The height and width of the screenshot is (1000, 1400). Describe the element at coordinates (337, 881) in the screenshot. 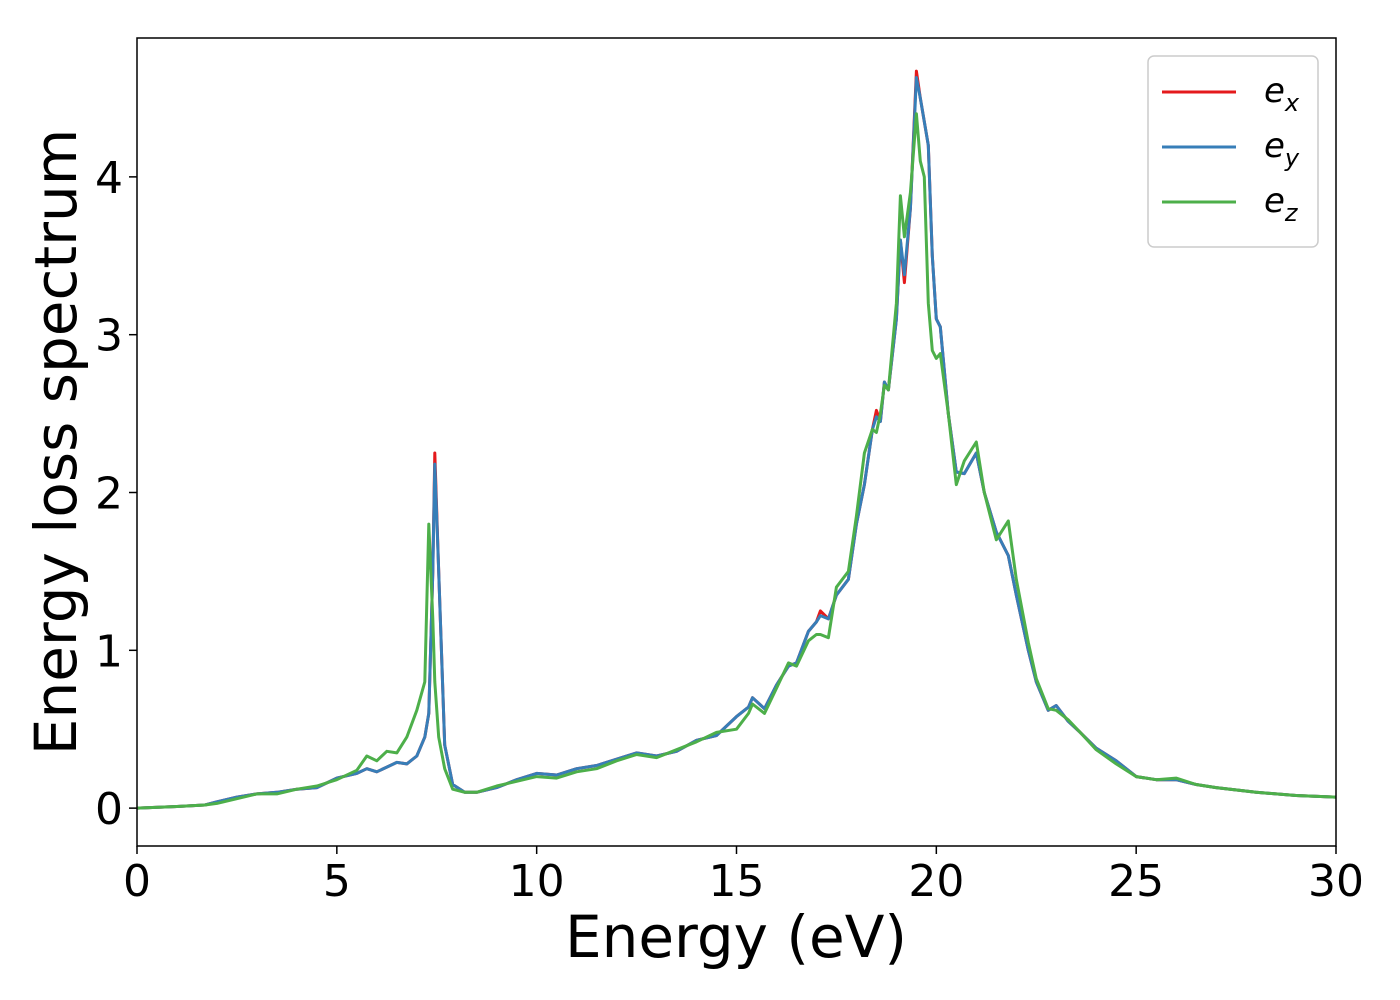

I see `x-tick-label: 5` at that location.